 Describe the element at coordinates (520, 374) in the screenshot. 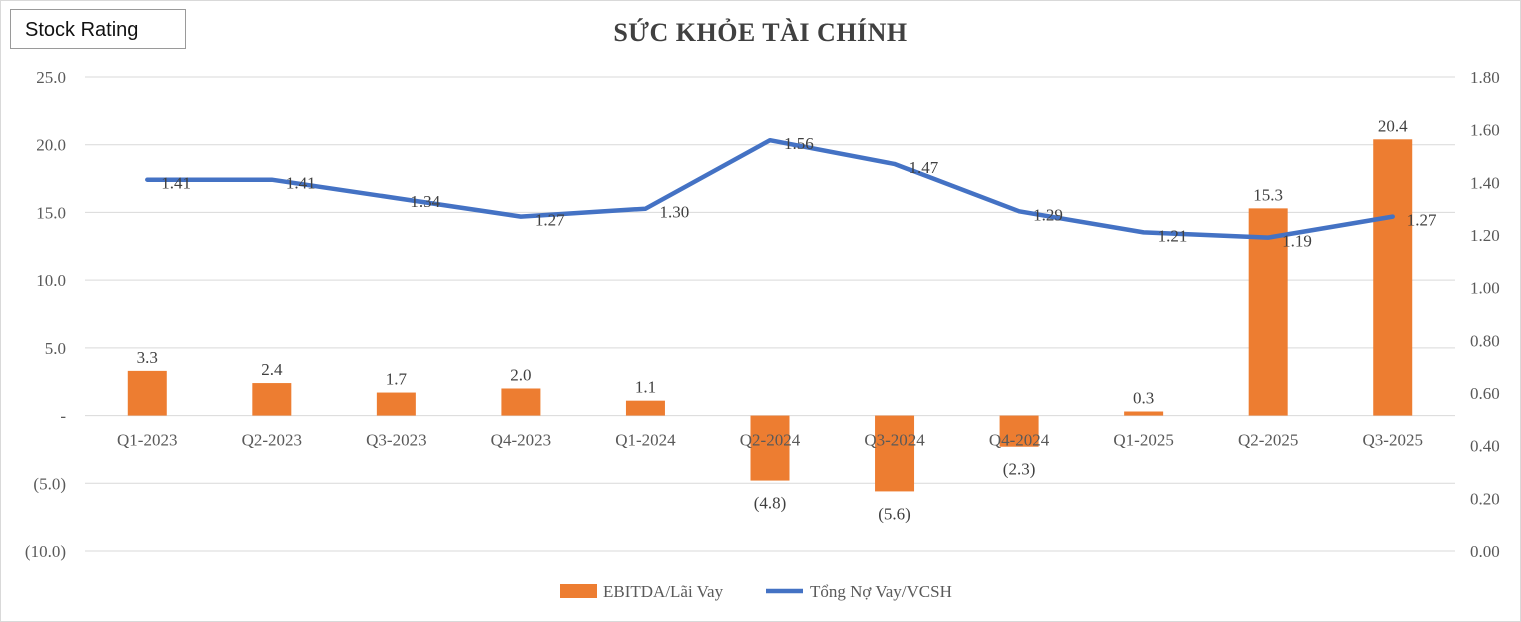

I see `bar-data-label: 2.0` at that location.